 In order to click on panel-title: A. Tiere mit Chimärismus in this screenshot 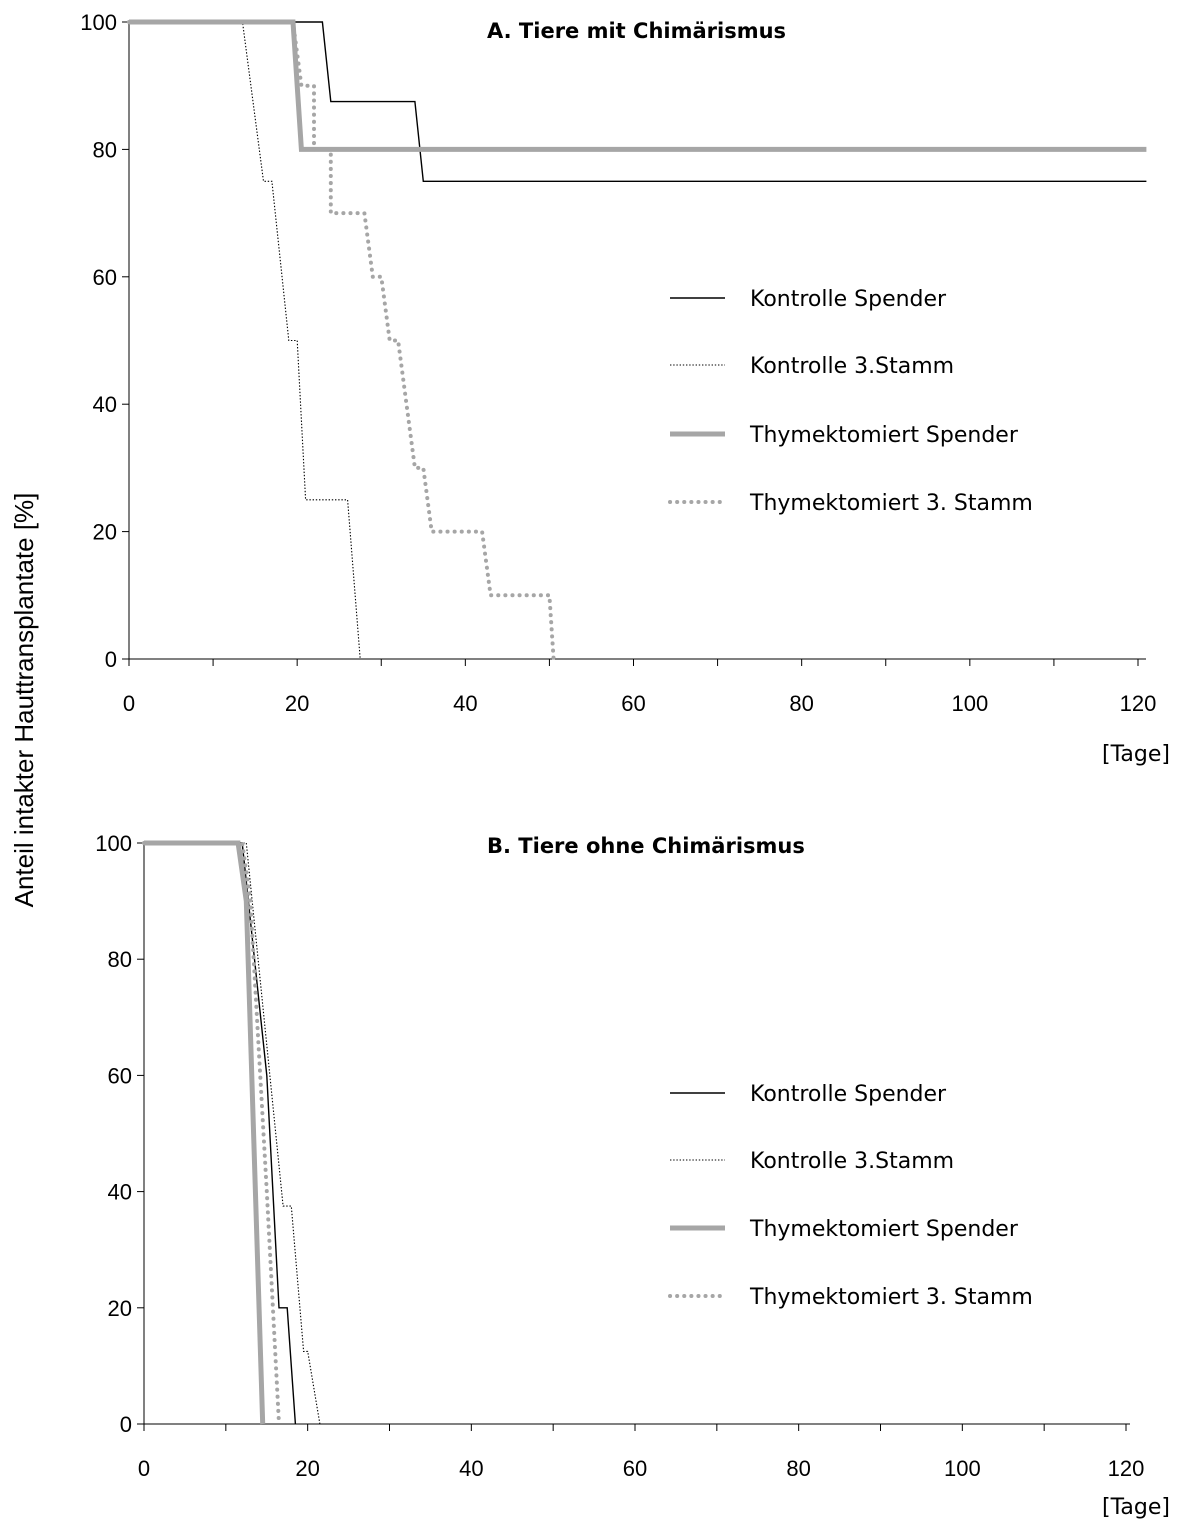, I will do `click(636, 31)`.